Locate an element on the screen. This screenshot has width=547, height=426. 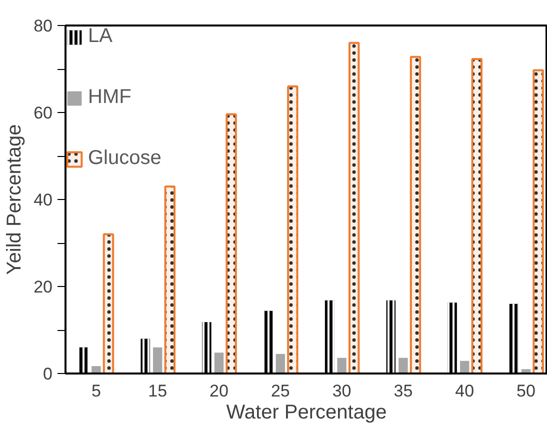
legend-label: HMF is located at coordinates (110, 97).